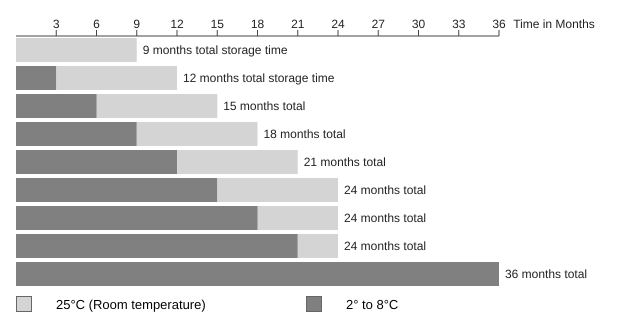 Image resolution: width=617 pixels, height=322 pixels. I want to click on annotation: 15 months total, so click(264, 106).